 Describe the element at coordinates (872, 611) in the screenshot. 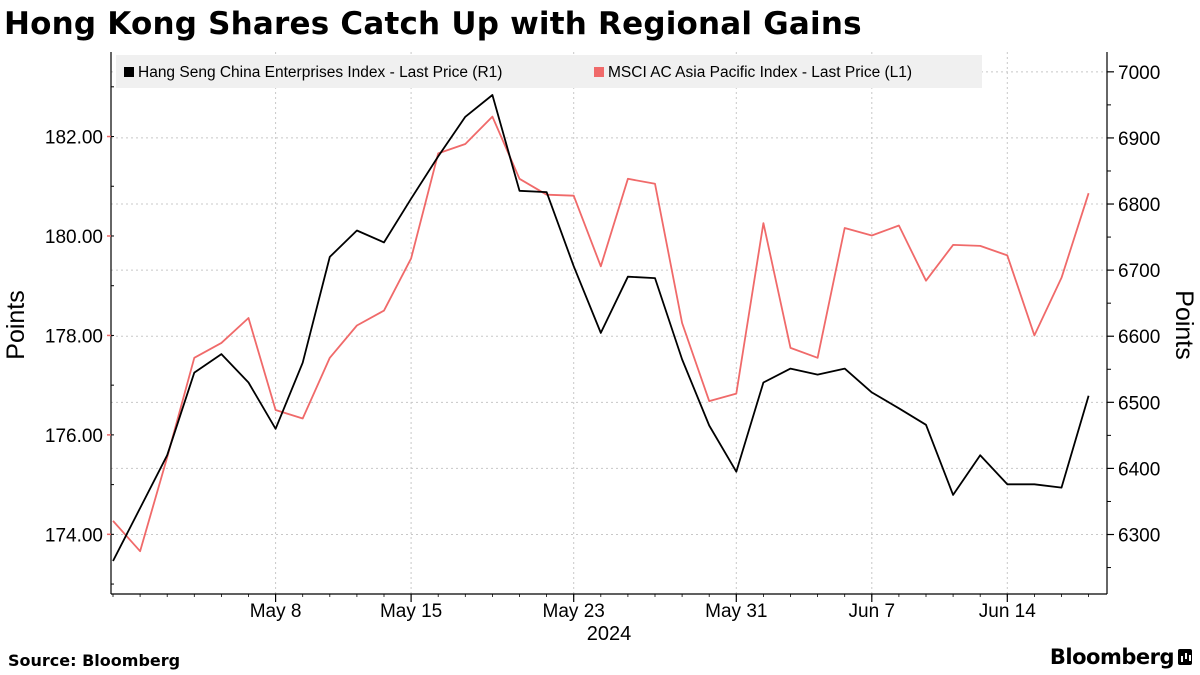

I see `x-axis-tick-label: Jun 7` at that location.